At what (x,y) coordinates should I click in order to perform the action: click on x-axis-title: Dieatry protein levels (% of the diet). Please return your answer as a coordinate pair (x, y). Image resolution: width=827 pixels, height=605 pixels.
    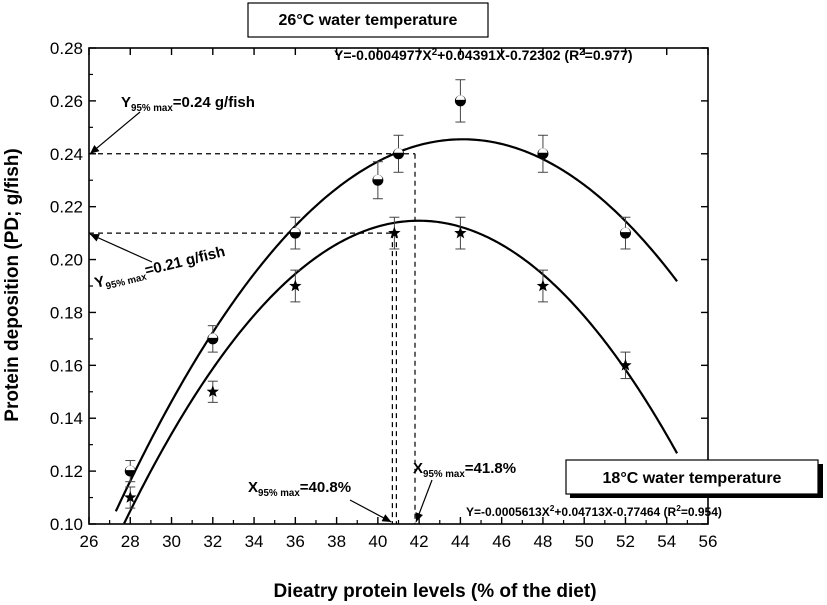
    Looking at the image, I should click on (434, 591).